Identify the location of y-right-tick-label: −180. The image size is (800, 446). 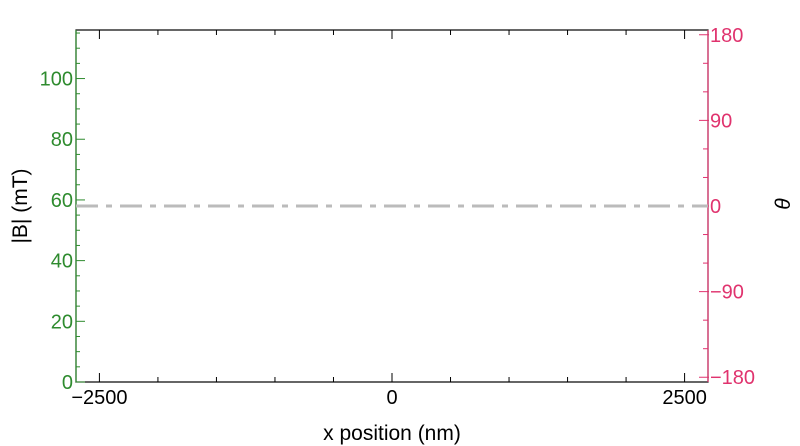
(732, 378).